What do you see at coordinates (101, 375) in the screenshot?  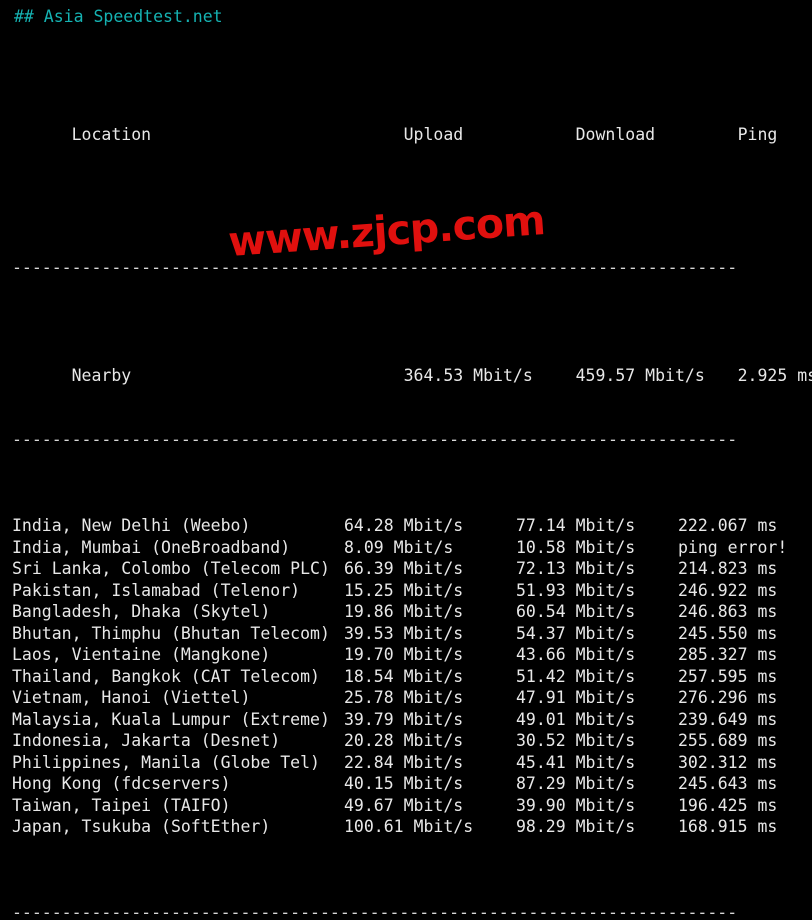 I see `nearby-location: Nearby` at bounding box center [101, 375].